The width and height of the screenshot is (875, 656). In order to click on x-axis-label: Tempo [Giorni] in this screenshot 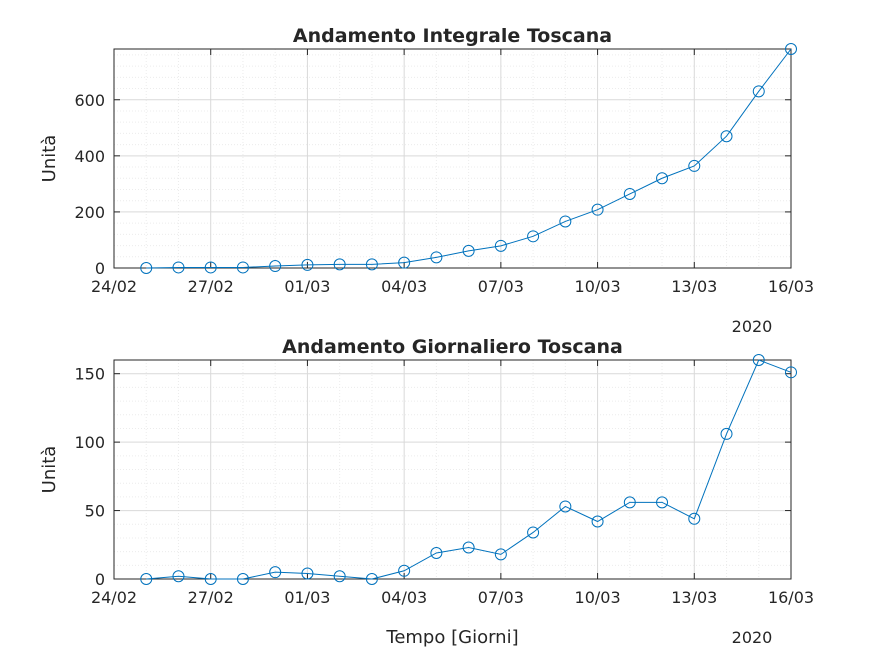, I will do `click(451, 637)`.